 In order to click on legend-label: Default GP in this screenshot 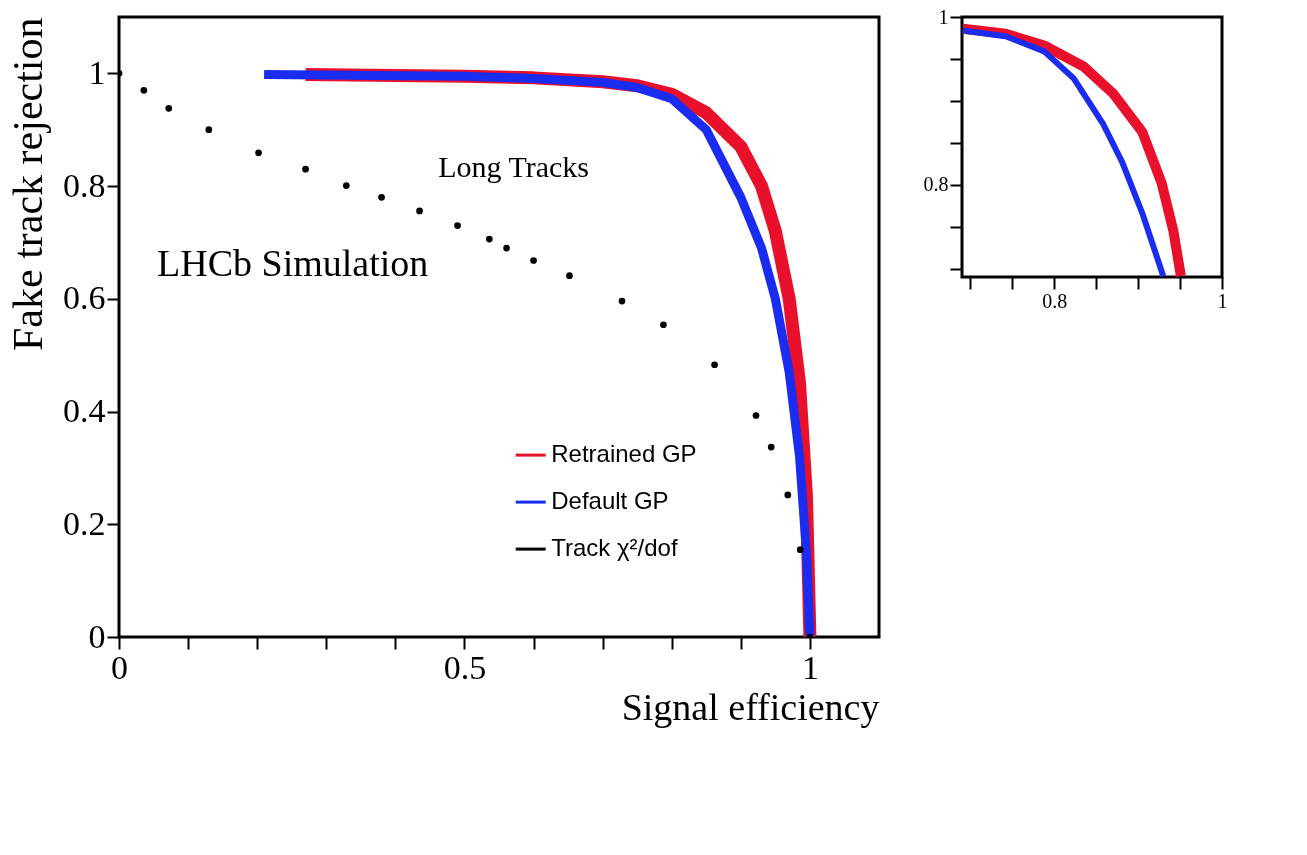, I will do `click(610, 501)`.